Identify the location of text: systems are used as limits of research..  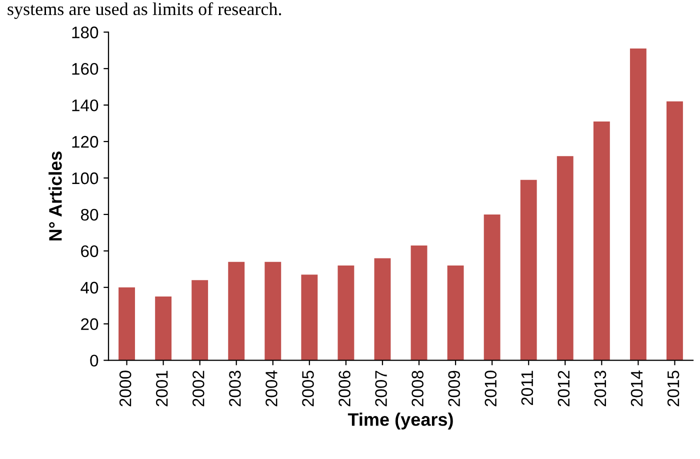
(145, 10).